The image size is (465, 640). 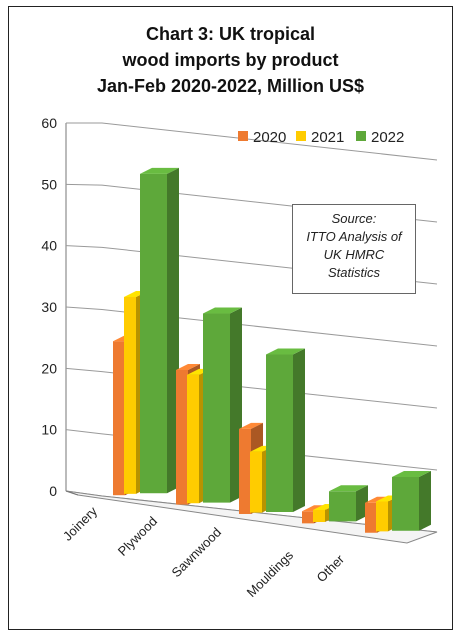 I want to click on bar-side-2022-Sawnwood, so click(x=299, y=430).